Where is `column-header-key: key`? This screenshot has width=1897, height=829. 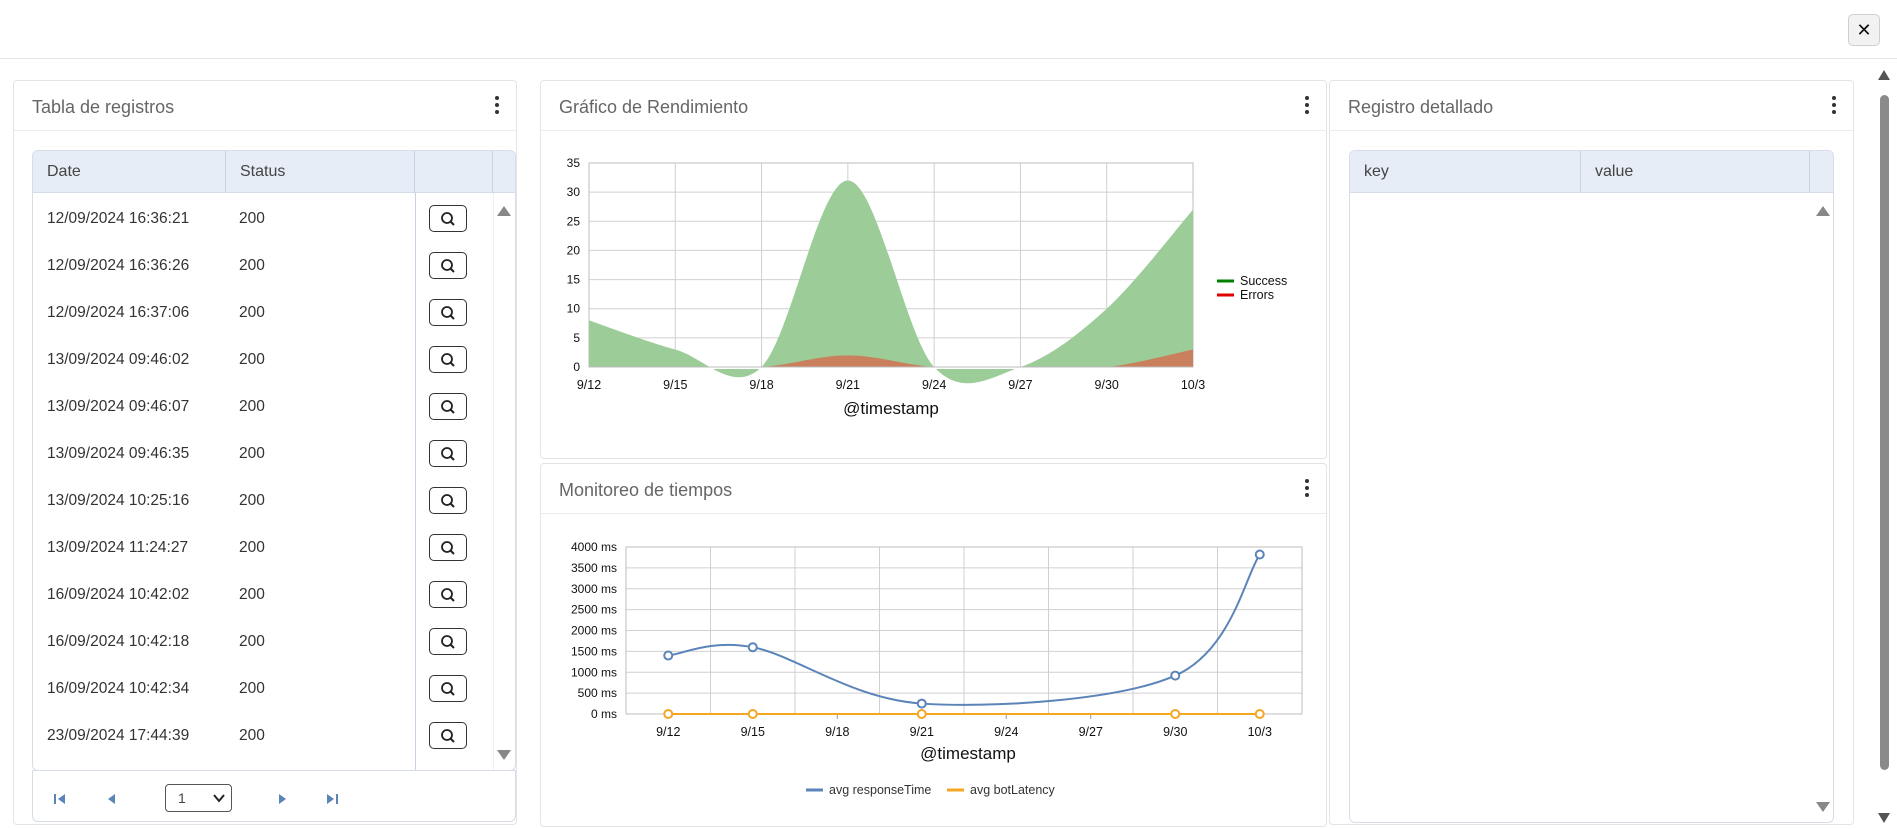 column-header-key: key is located at coordinates (1465, 172).